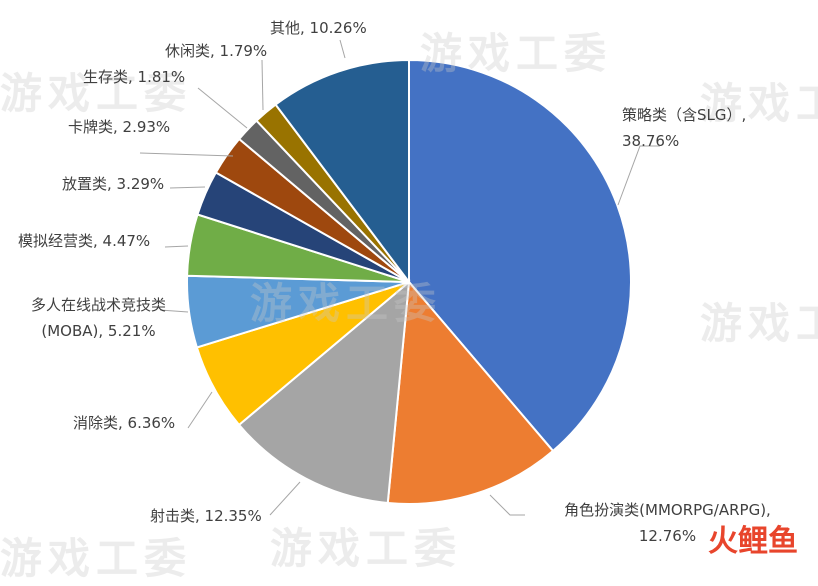  What do you see at coordinates (134, 77) in the screenshot?
I see `data-label: 生存类, 1.81%` at bounding box center [134, 77].